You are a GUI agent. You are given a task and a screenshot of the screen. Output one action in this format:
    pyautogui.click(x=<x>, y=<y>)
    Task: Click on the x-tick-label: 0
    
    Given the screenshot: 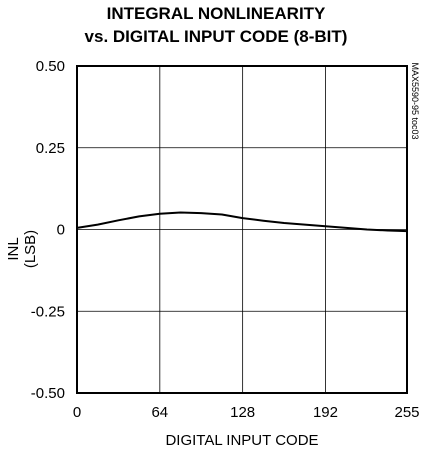 What is the action you would take?
    pyautogui.click(x=77, y=412)
    